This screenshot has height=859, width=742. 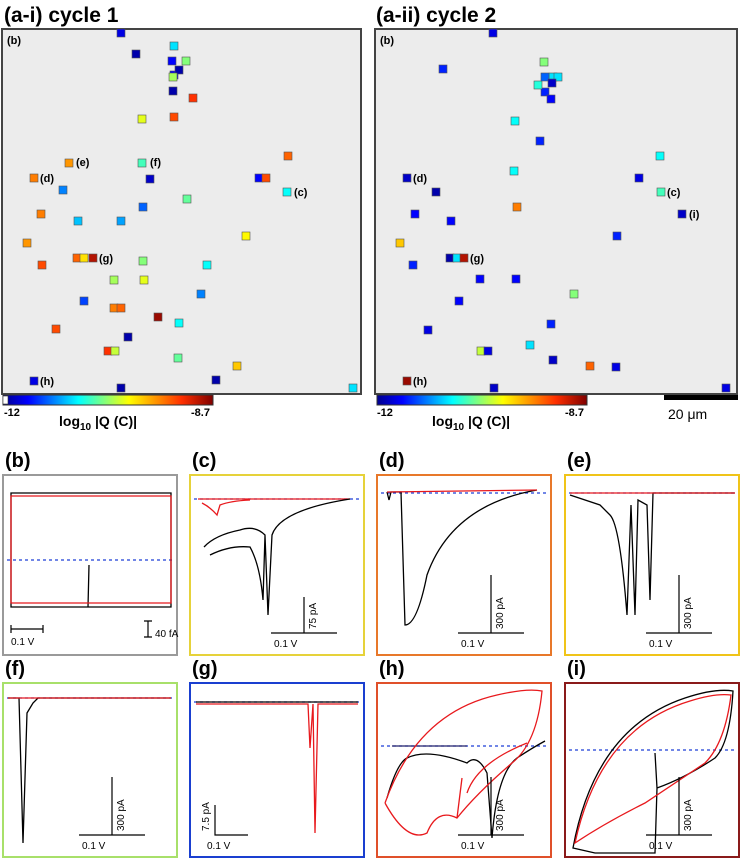 I want to click on colorbar-1-max: -8.7, so click(x=200, y=413).